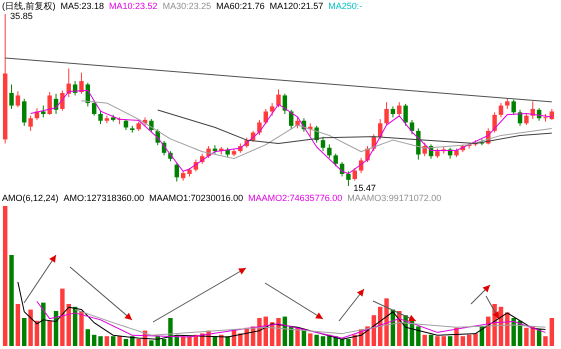  I want to click on text: MAAMO3:99171072.00, so click(394, 198).